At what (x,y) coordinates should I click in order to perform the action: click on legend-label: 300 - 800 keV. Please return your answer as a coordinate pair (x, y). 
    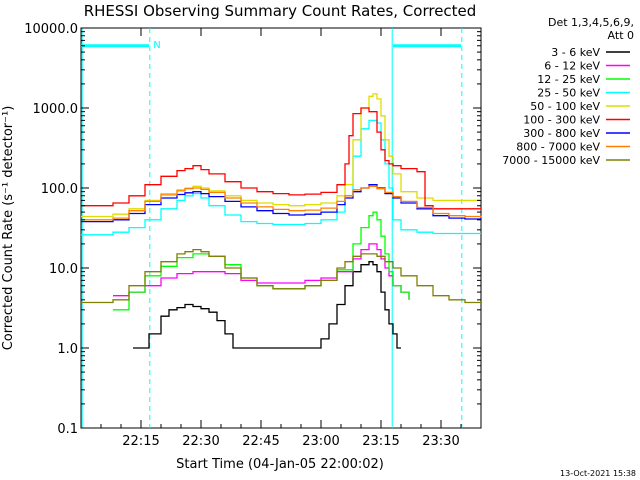
    Looking at the image, I should click on (561, 133).